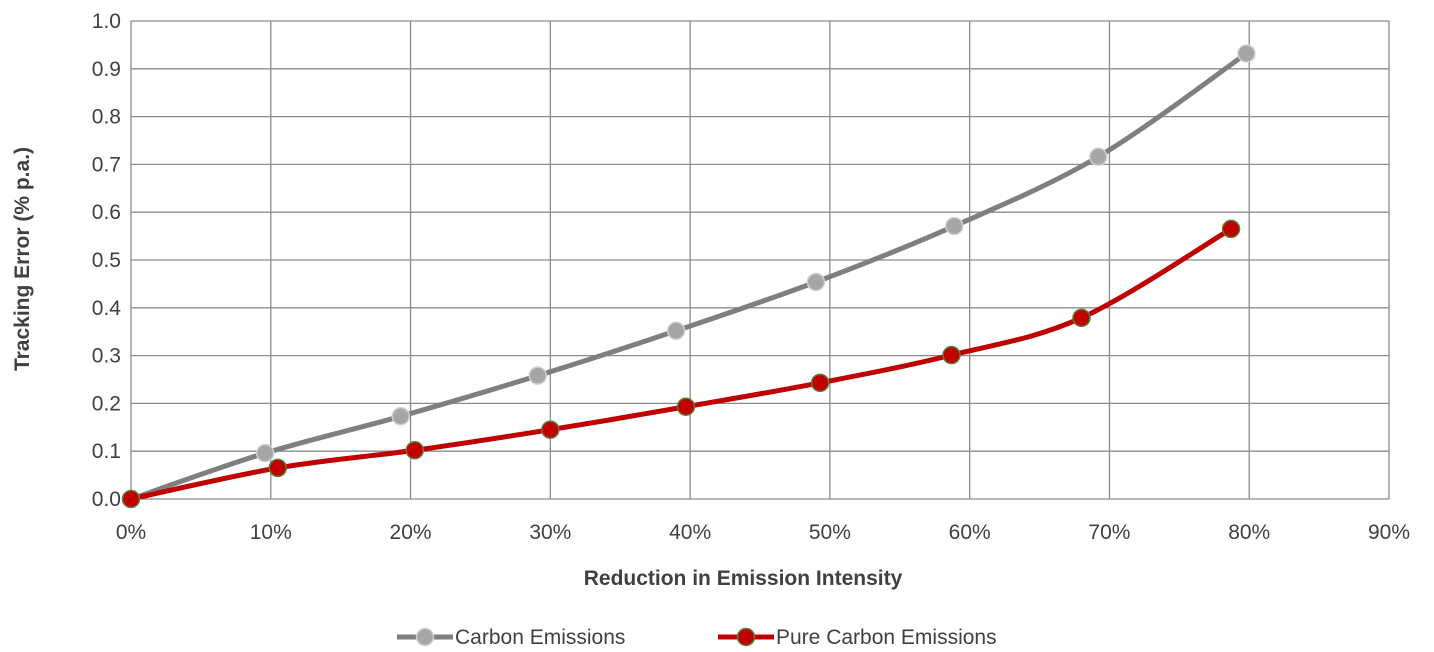 This screenshot has width=1434, height=652. I want to click on x-tick-label: 80%, so click(1249, 532).